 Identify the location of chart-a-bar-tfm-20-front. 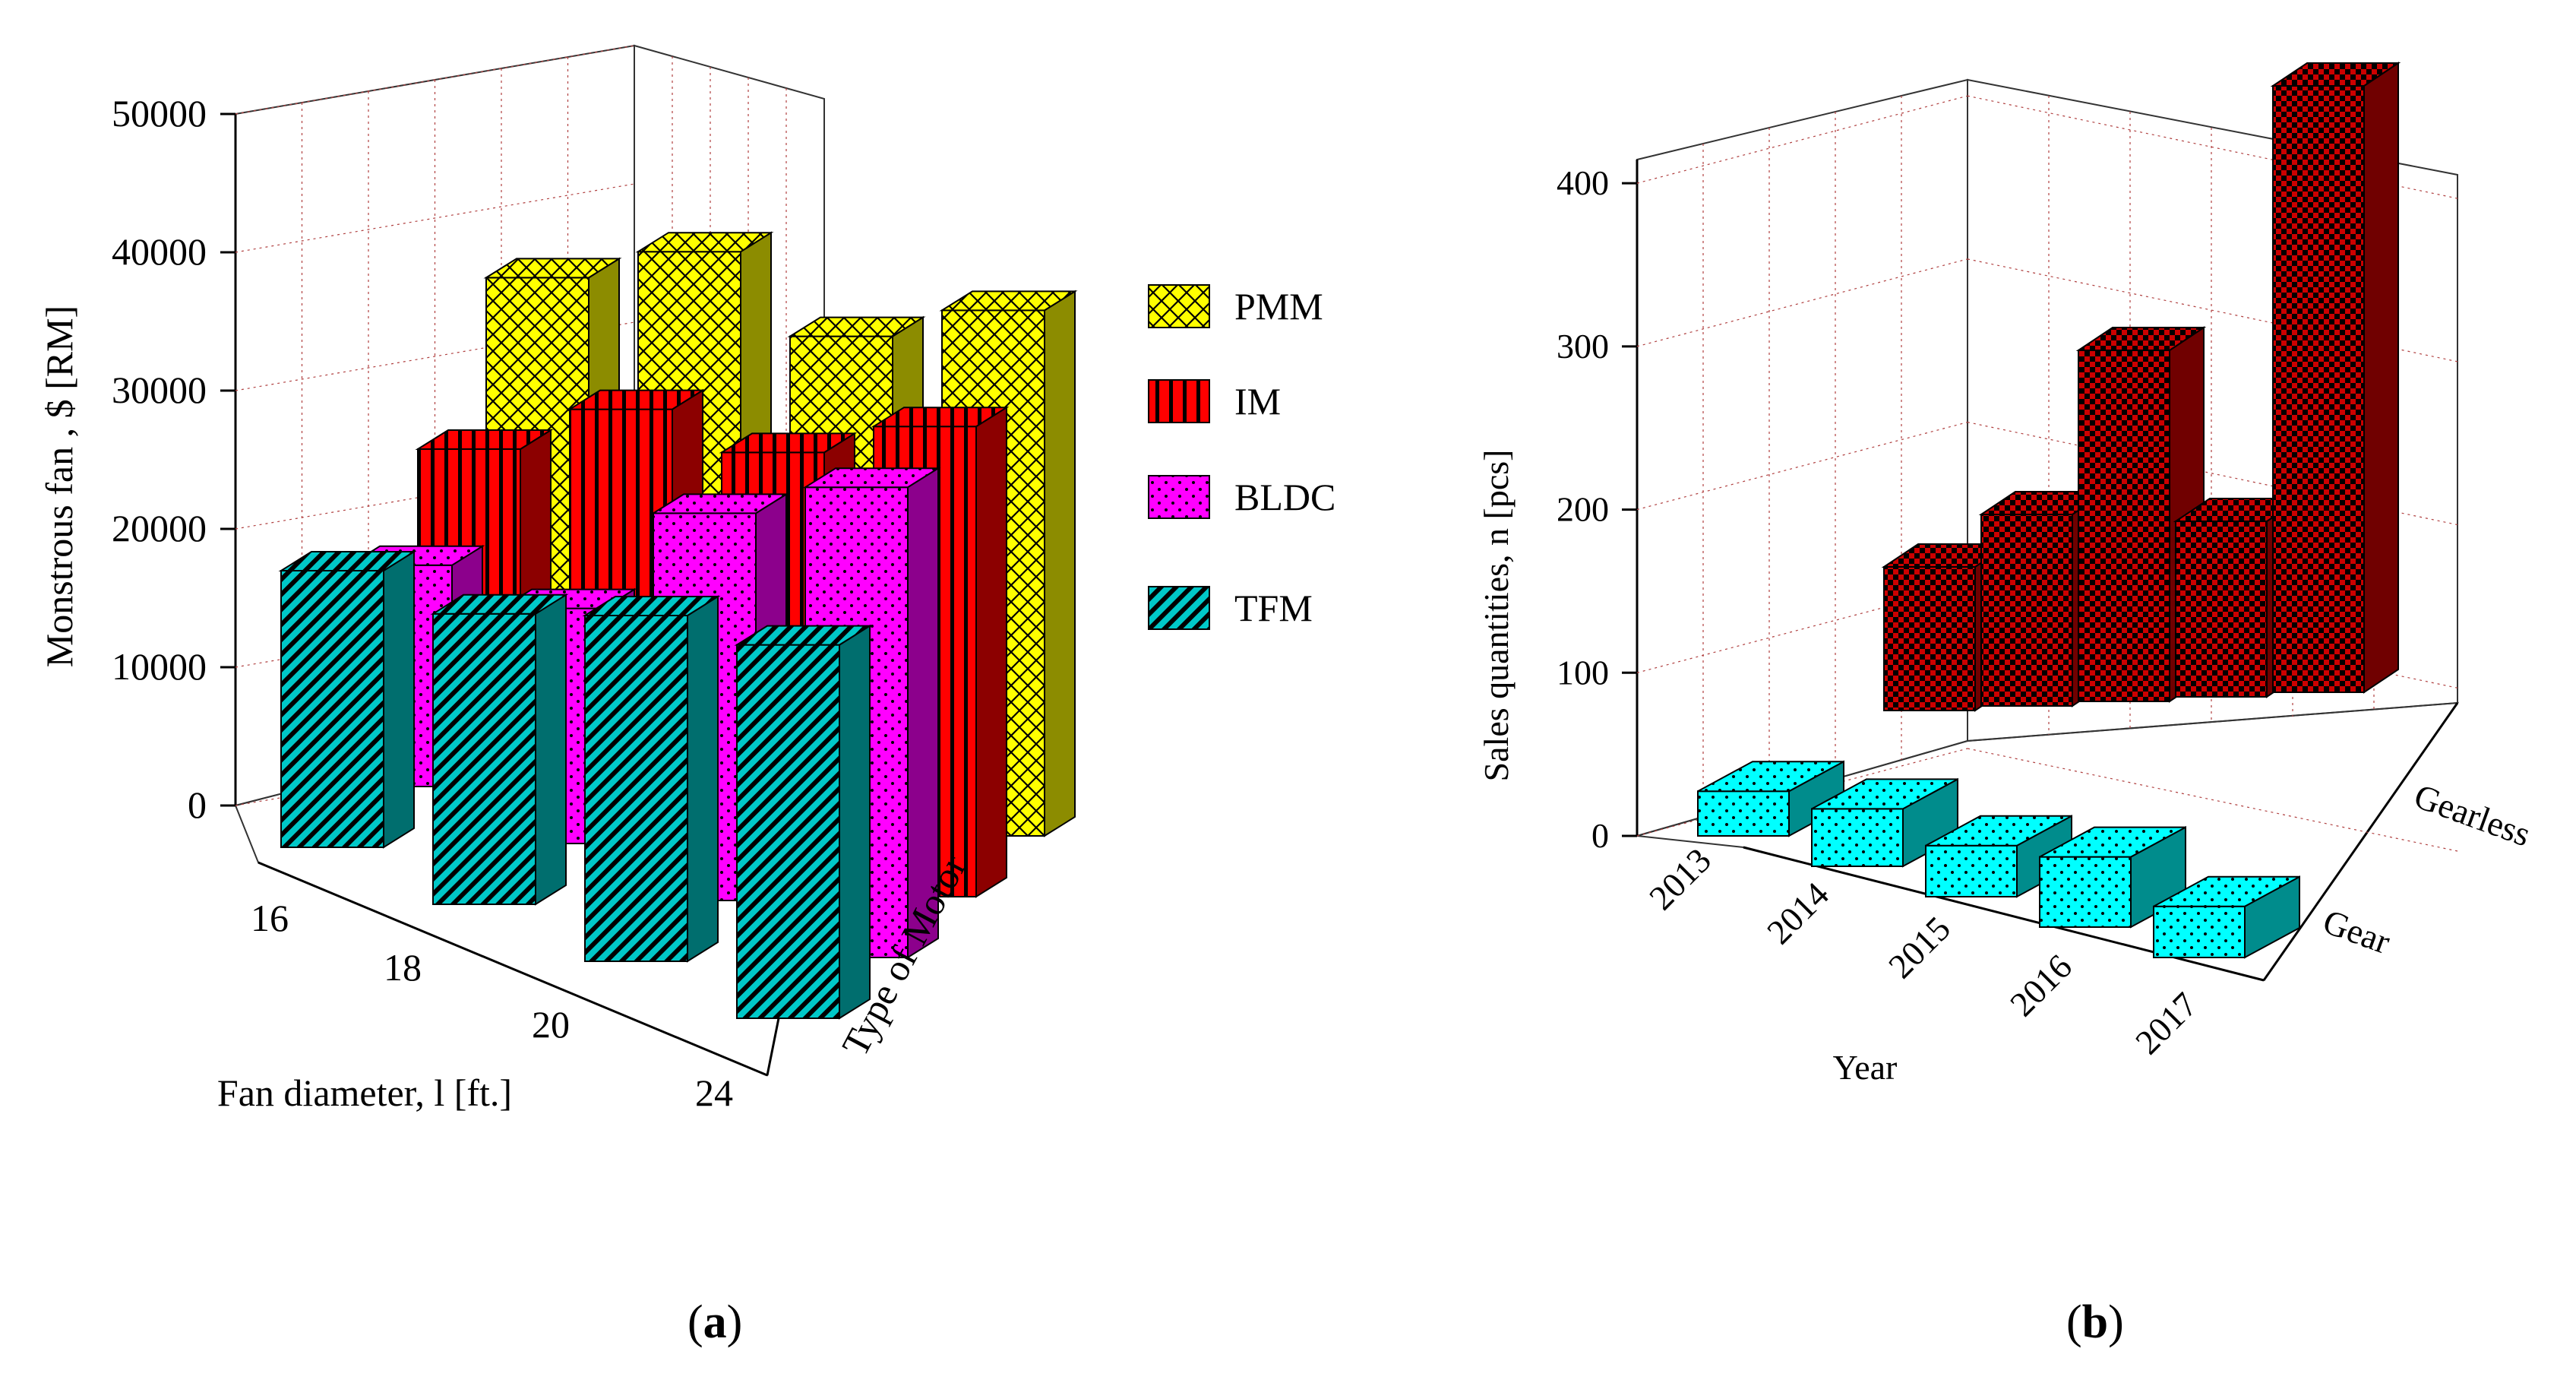
(636, 789).